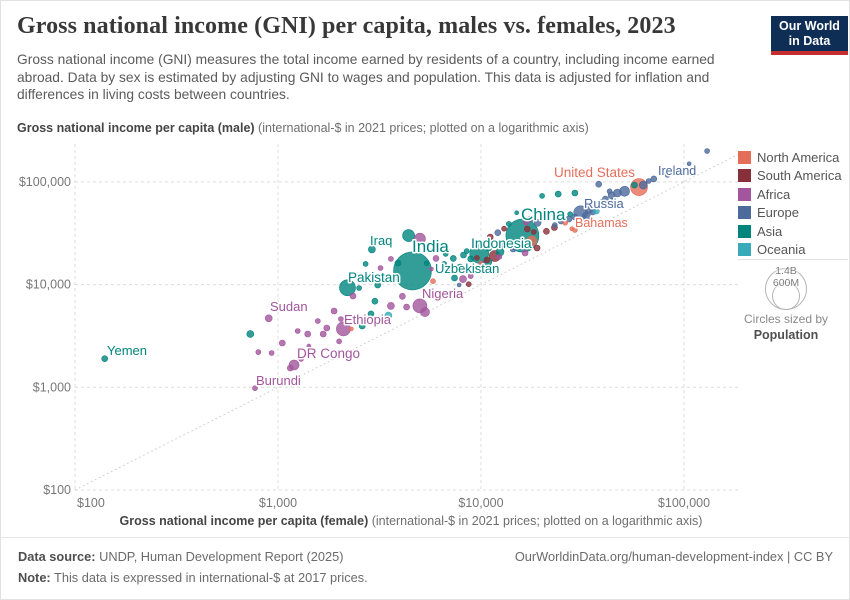  What do you see at coordinates (381, 241) in the screenshot?
I see `country-label-iraq: Iraq` at bounding box center [381, 241].